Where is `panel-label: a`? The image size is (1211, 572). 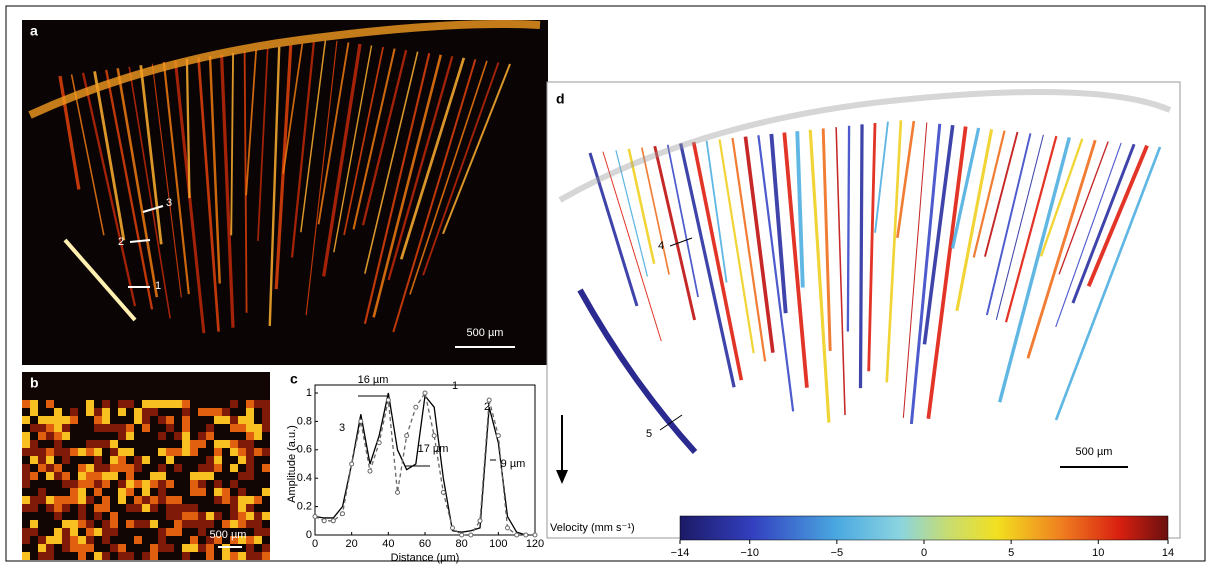 panel-label: a is located at coordinates (34, 31).